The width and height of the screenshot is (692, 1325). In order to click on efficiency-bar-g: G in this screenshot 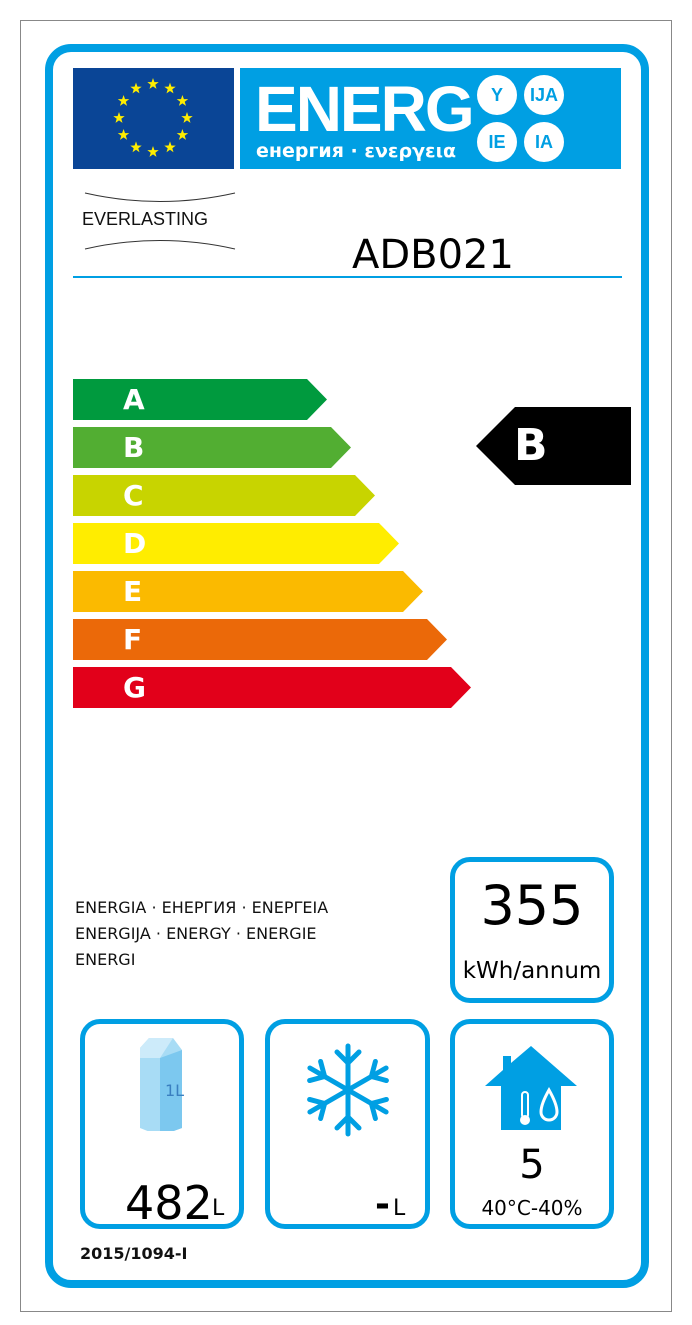, I will do `click(272, 687)`.